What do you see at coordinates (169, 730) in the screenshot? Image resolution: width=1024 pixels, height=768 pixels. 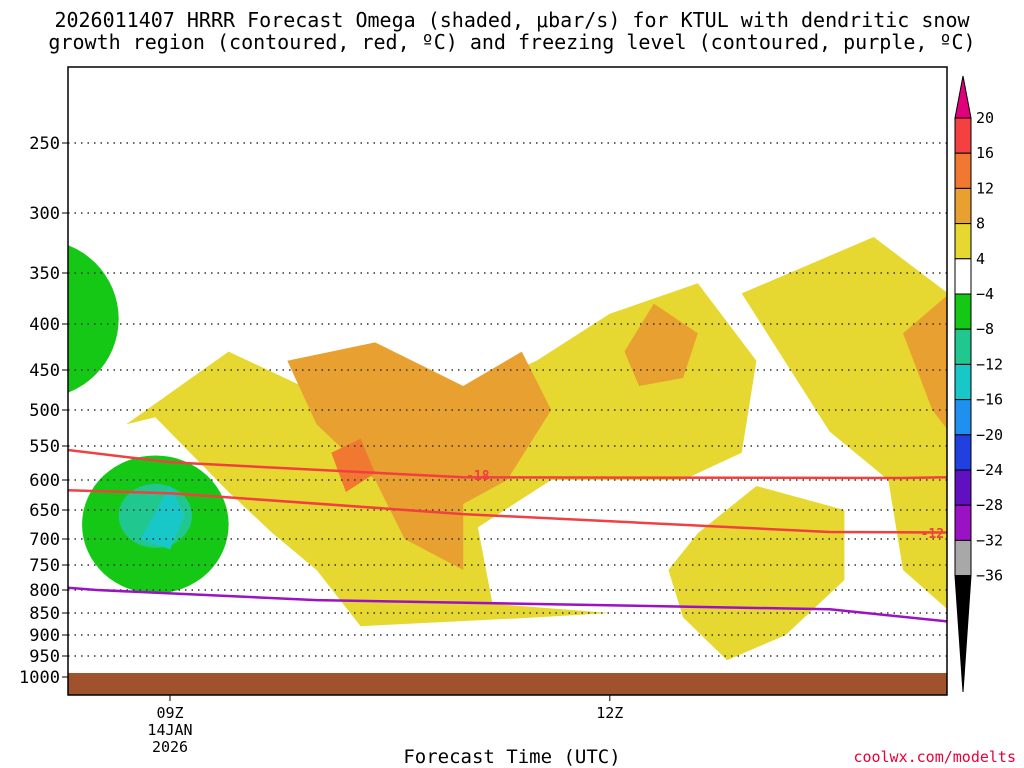 I see `x-tick-date-0: 14JAN` at bounding box center [169, 730].